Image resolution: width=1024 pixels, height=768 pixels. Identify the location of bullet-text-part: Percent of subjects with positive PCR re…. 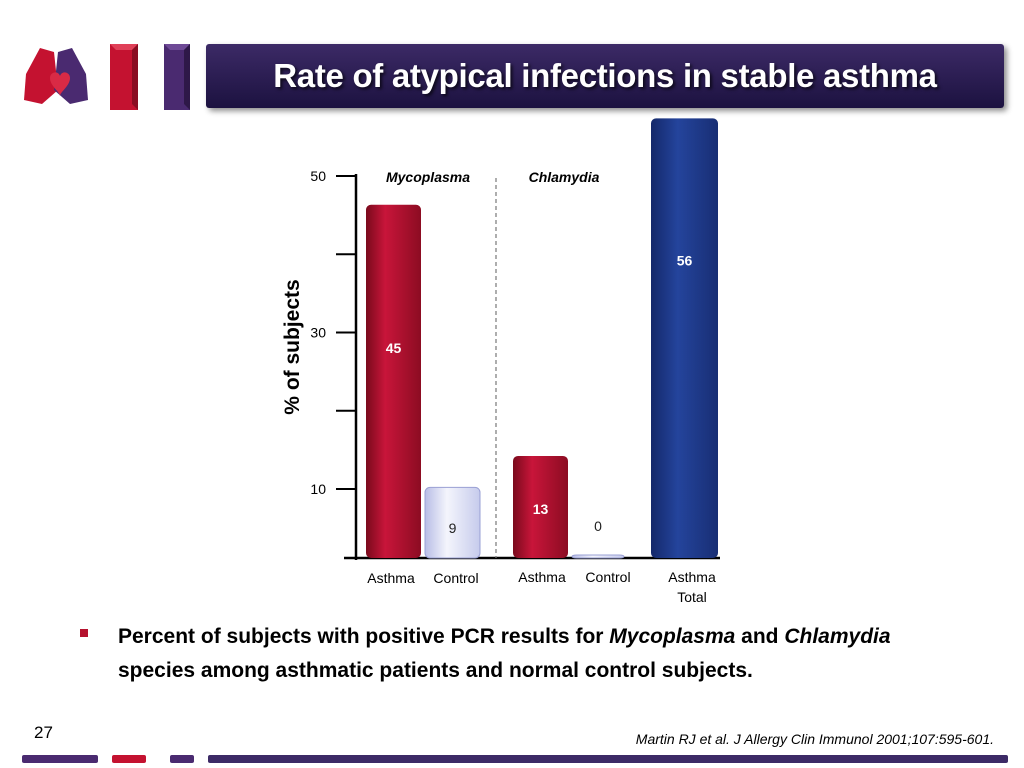
(364, 636).